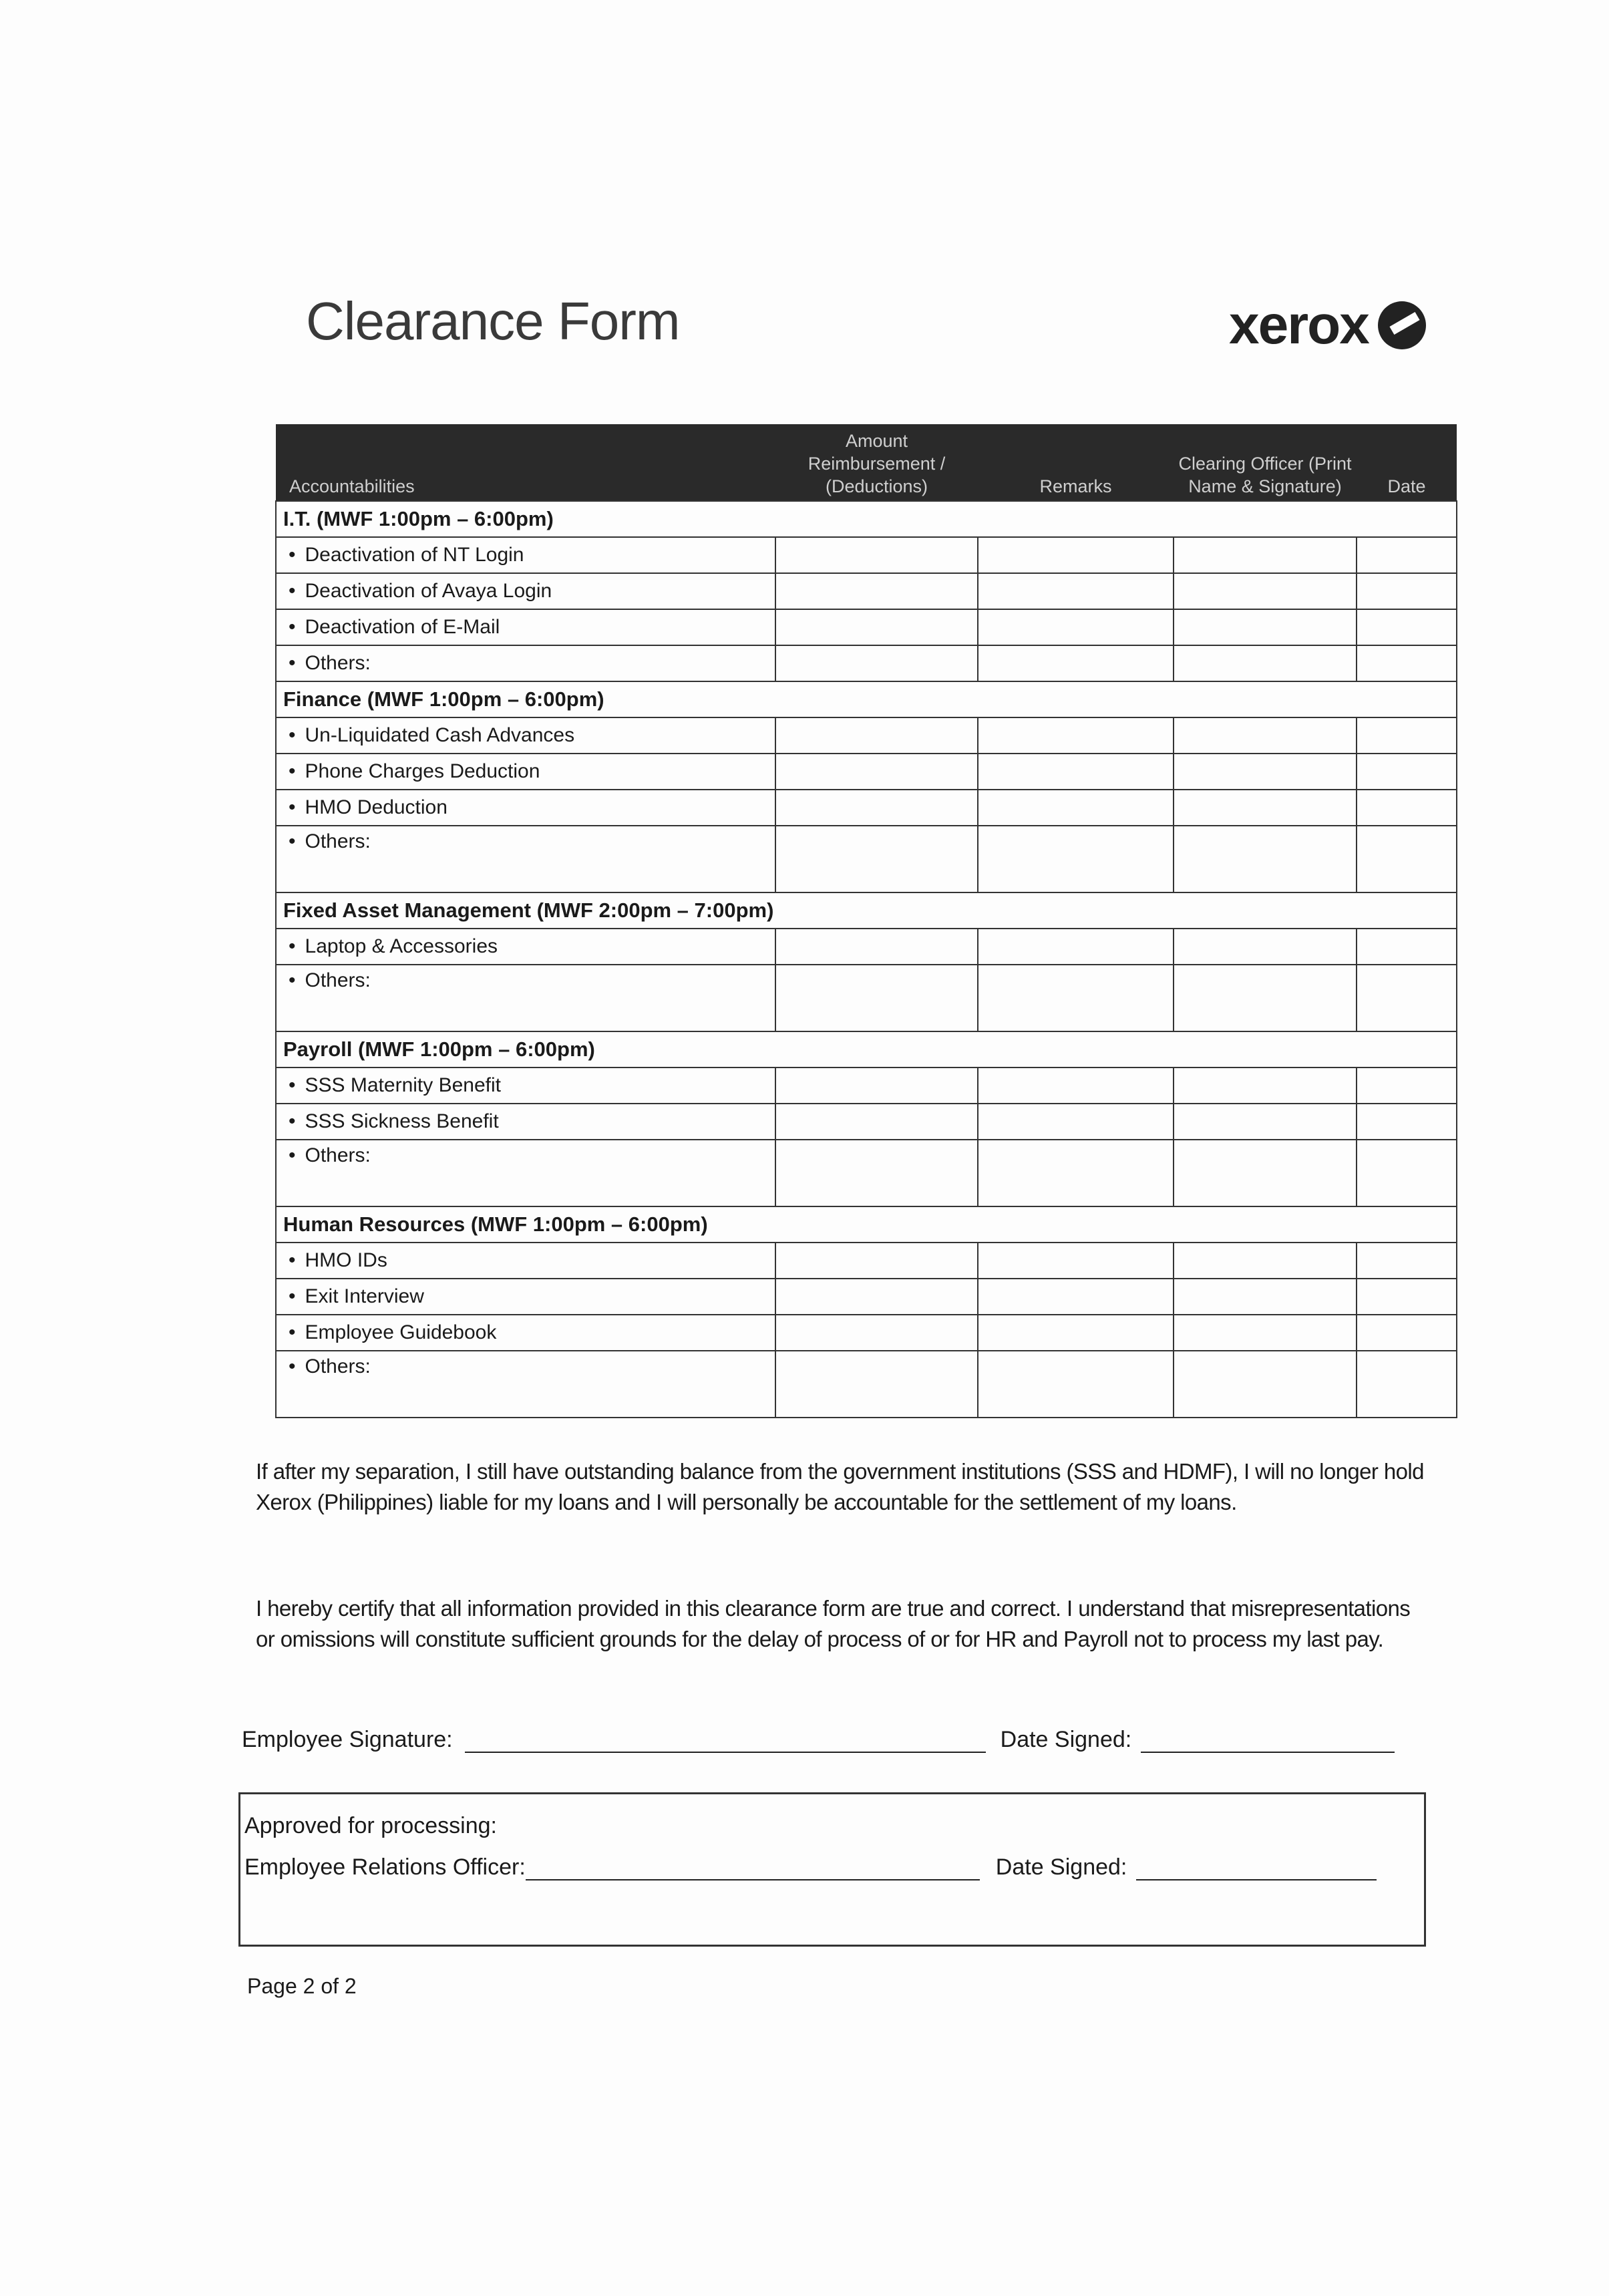 Image resolution: width=1609 pixels, height=2296 pixels. Describe the element at coordinates (525, 627) in the screenshot. I see `accountability-item: • Deactivation of E-Mail` at that location.